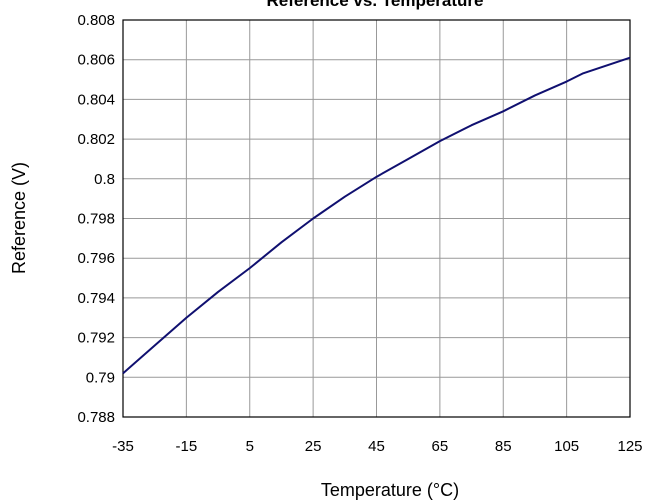 This screenshot has height=503, width=650. I want to click on y-tick-label: 0.798, so click(96, 219).